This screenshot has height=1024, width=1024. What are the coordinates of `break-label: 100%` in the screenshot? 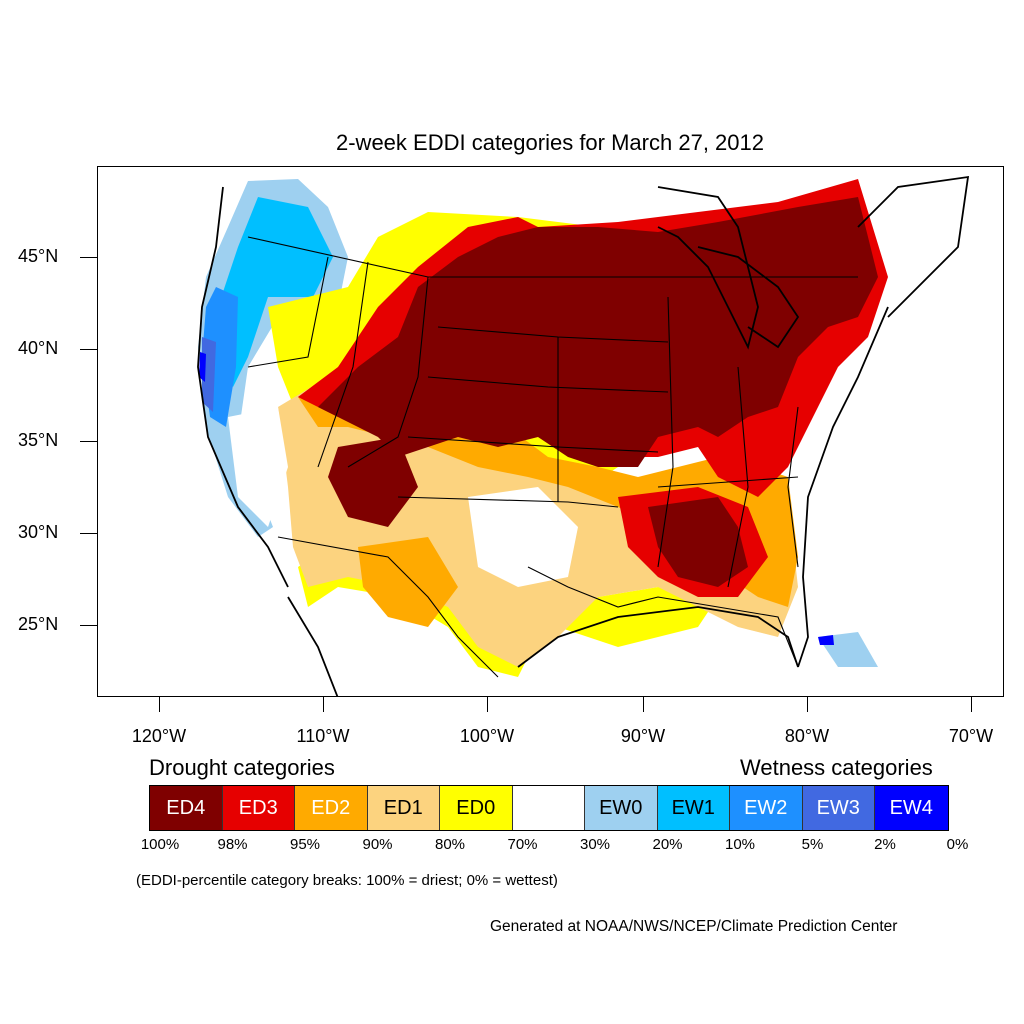 It's located at (160, 844).